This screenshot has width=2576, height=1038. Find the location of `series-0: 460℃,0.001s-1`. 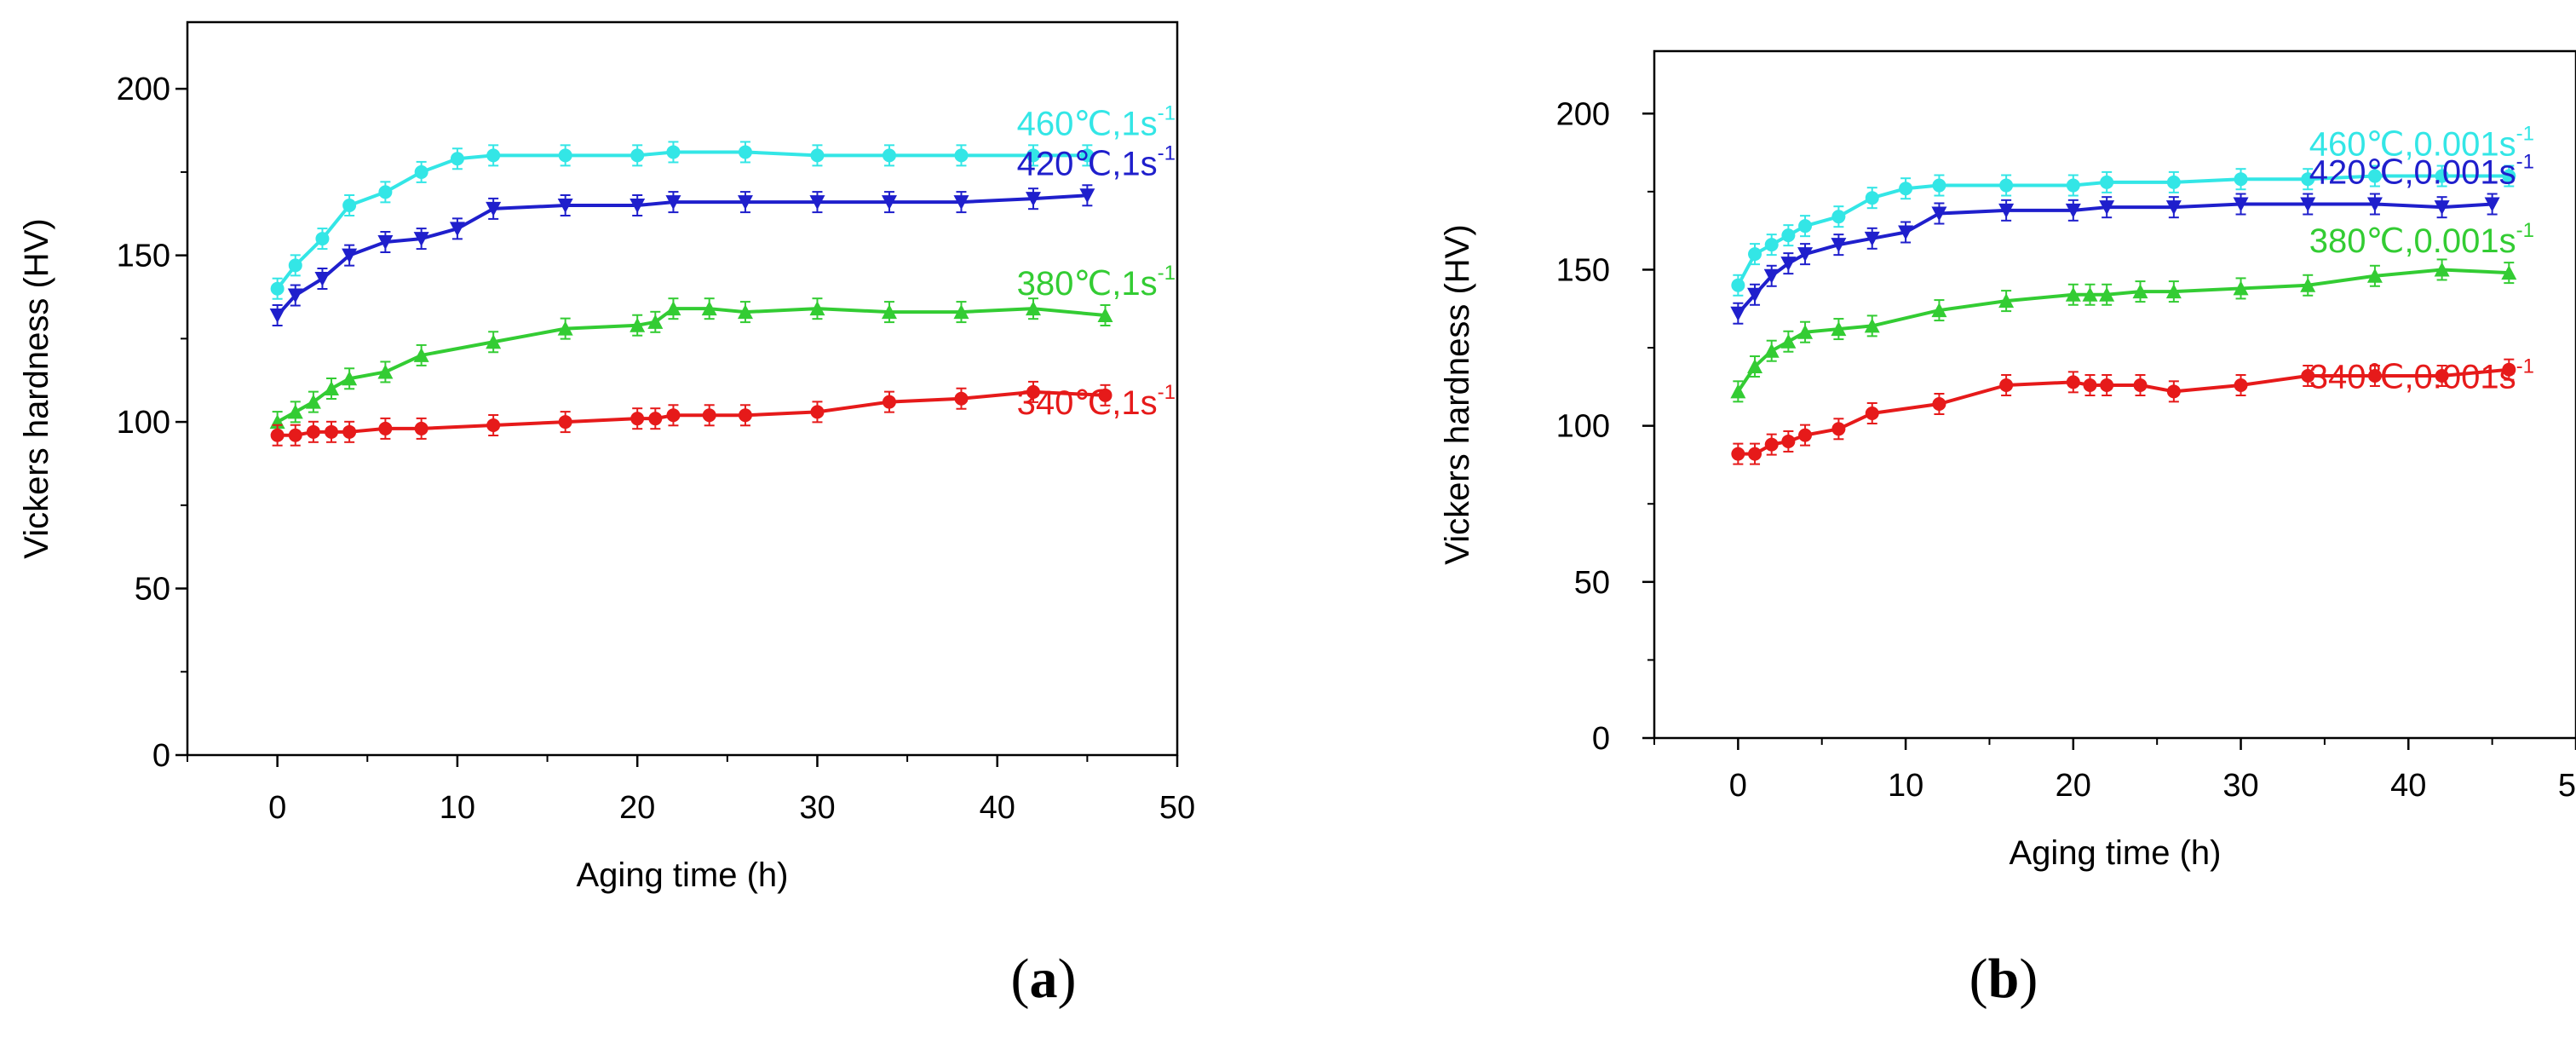

series-0: 460℃,0.001s-1 is located at coordinates (2132, 210).